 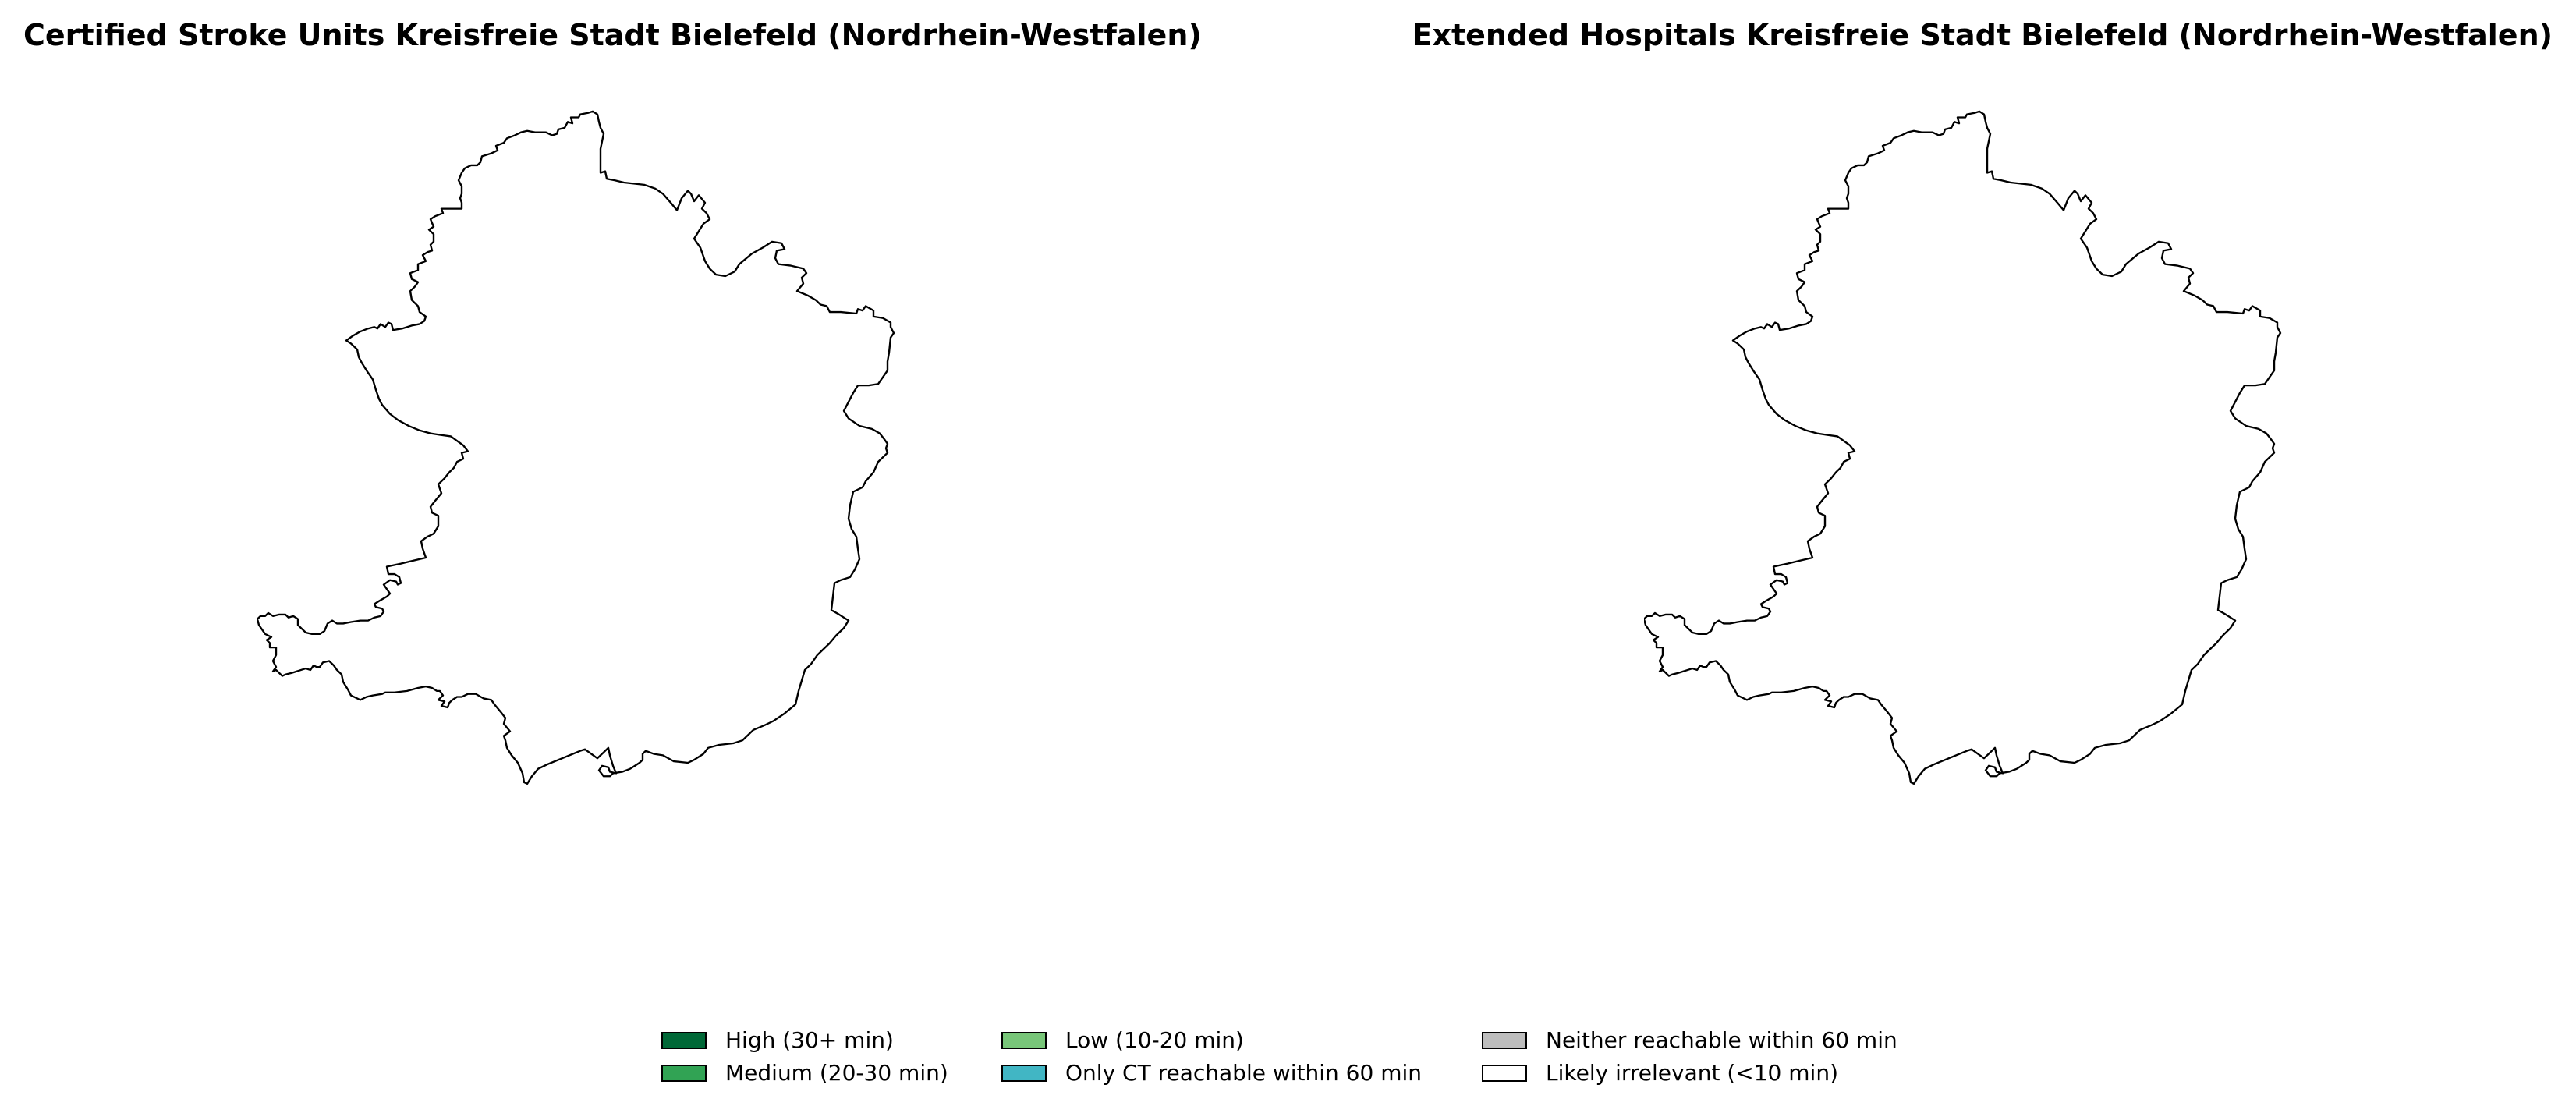 I want to click on legend-swatch-low, so click(x=1024, y=1040).